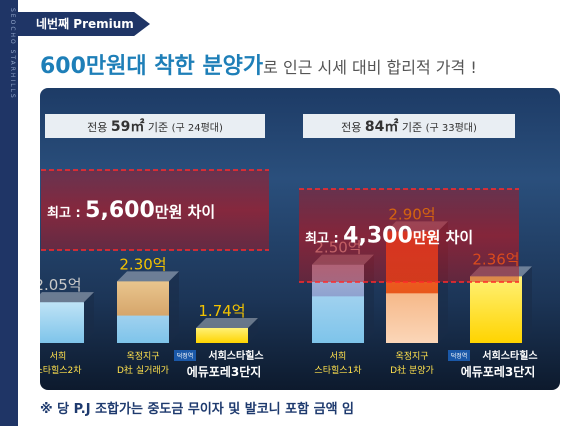  Describe the element at coordinates (142, 264) in the screenshot. I see `bar-value-label: 2.30억` at that location.